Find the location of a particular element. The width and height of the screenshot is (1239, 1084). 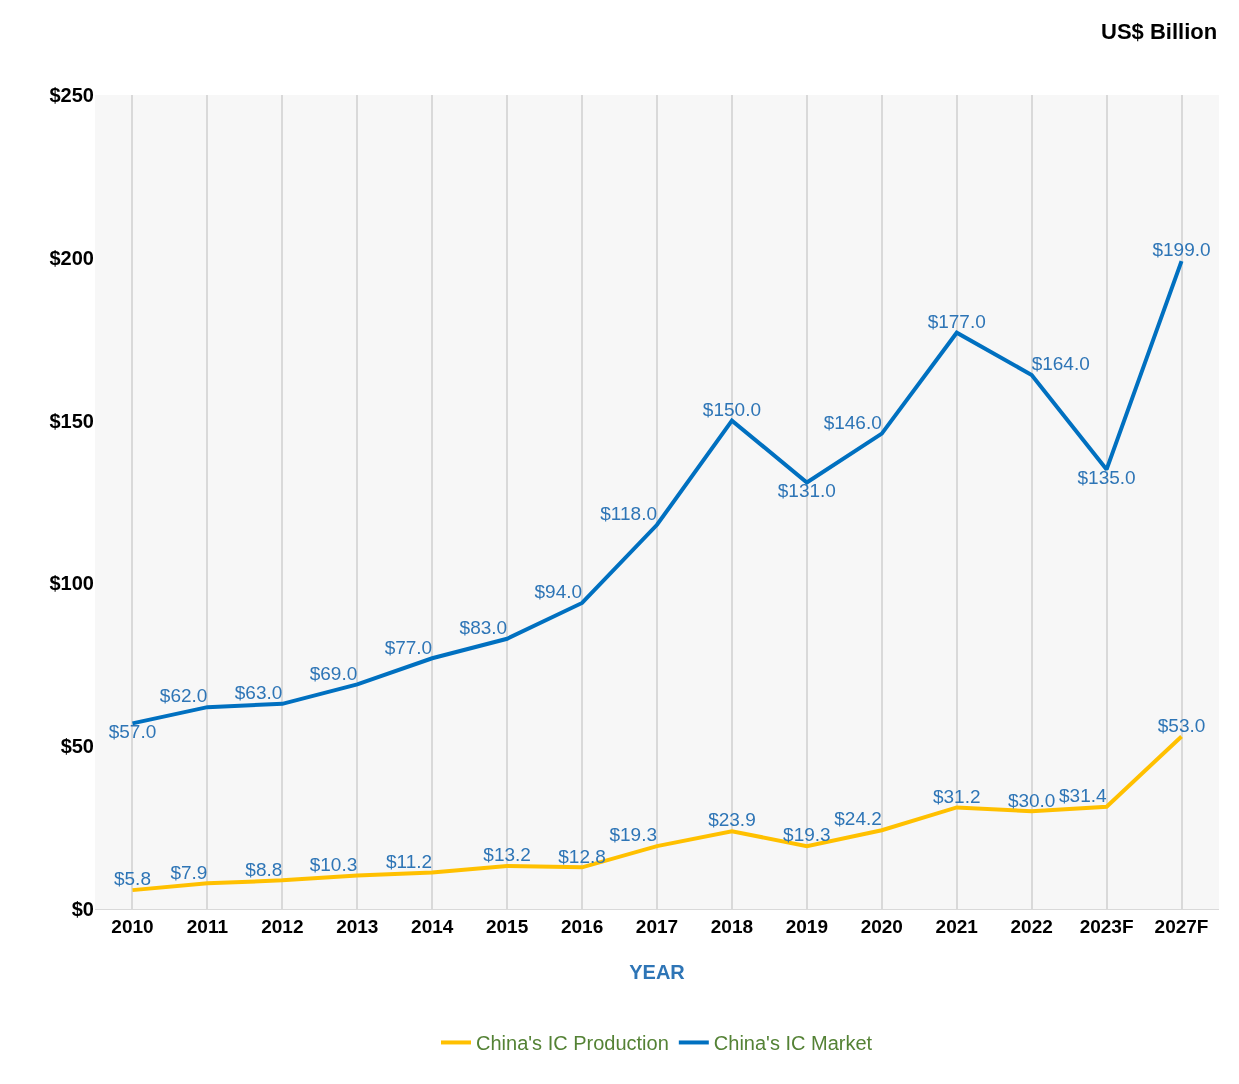

x-tick-label: 2010 is located at coordinates (132, 926).